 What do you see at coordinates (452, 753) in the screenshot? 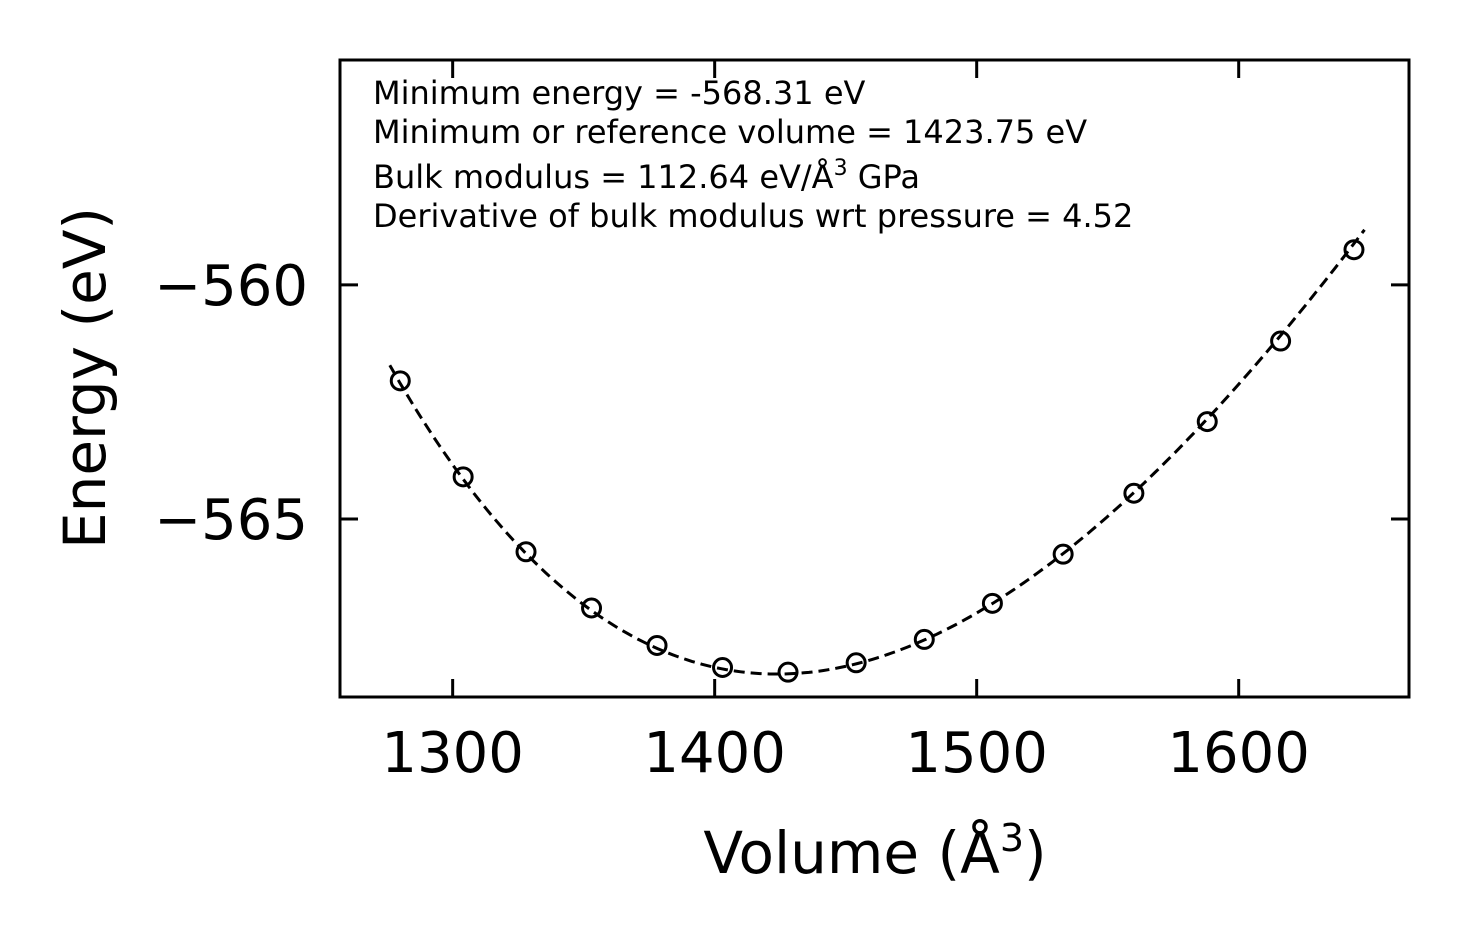
I see `x-tick-label: 1300` at bounding box center [452, 753].